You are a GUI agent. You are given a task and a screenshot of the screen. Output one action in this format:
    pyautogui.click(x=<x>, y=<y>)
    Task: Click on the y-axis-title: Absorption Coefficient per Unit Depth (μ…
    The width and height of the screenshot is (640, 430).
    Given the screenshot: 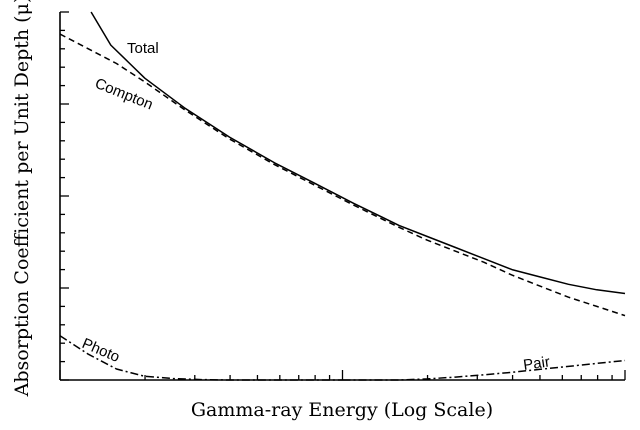 What is the action you would take?
    pyautogui.click(x=22, y=198)
    